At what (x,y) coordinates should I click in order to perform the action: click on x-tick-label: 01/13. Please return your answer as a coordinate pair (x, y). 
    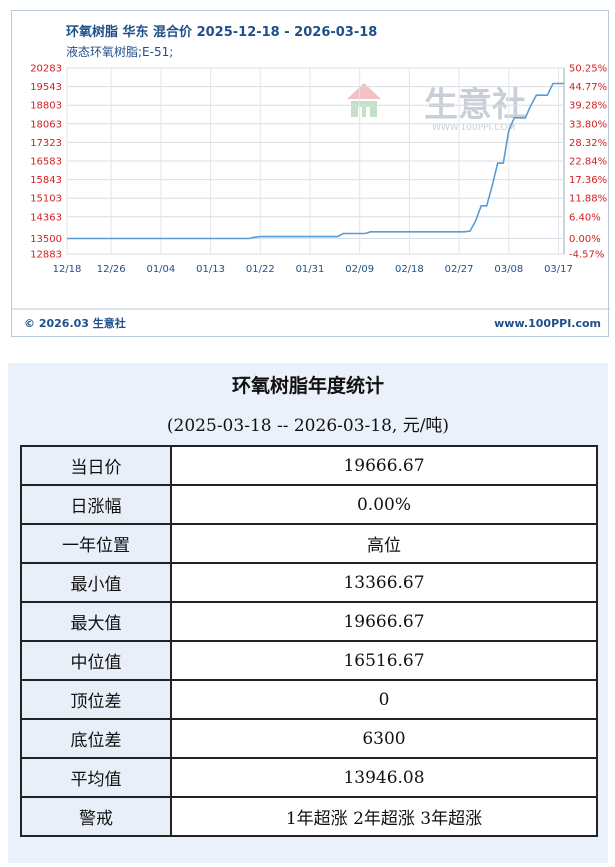
    Looking at the image, I should click on (210, 269).